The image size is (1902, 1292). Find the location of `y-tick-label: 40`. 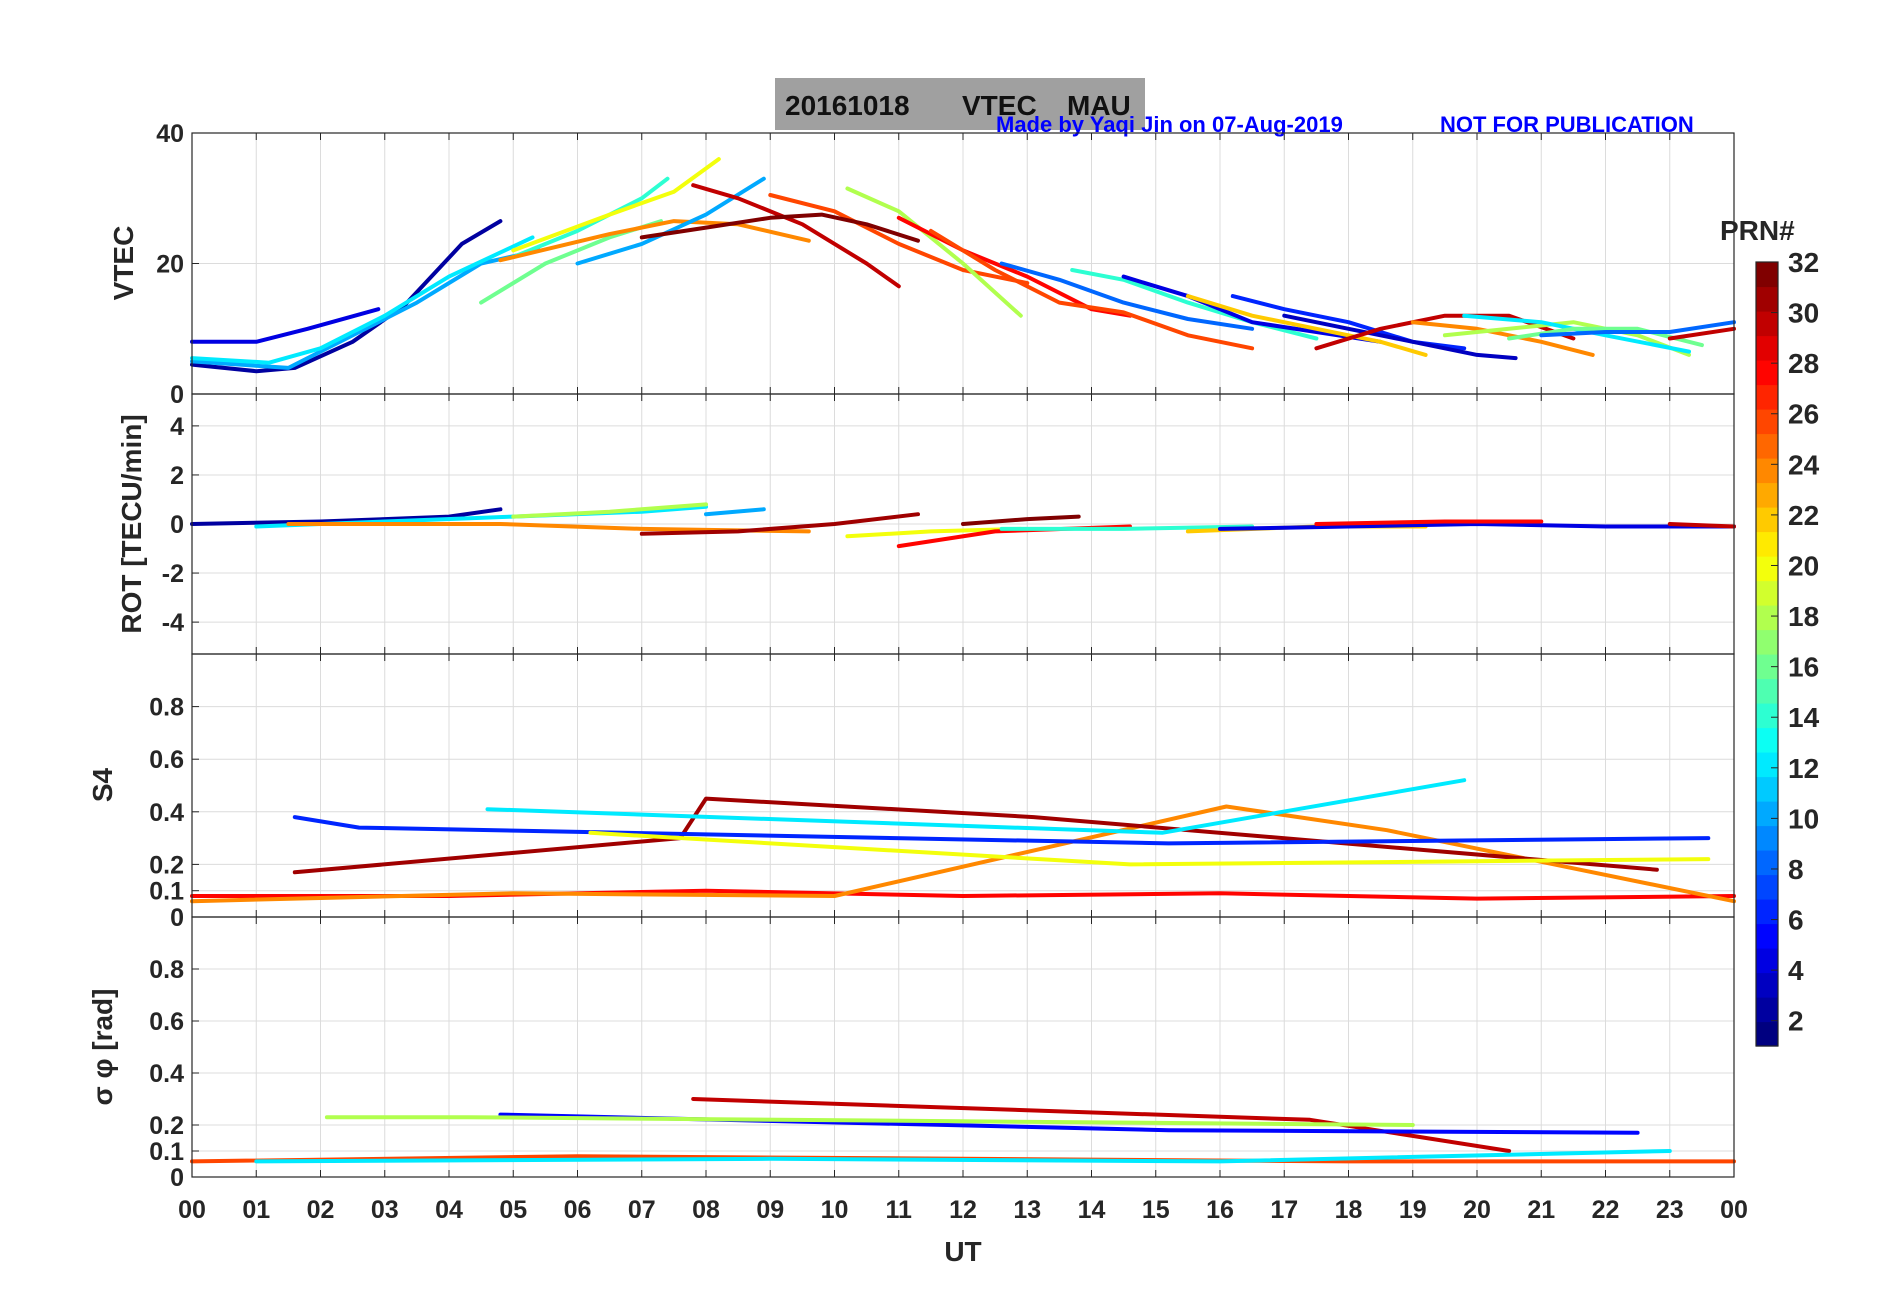

y-tick-label: 40 is located at coordinates (170, 134).